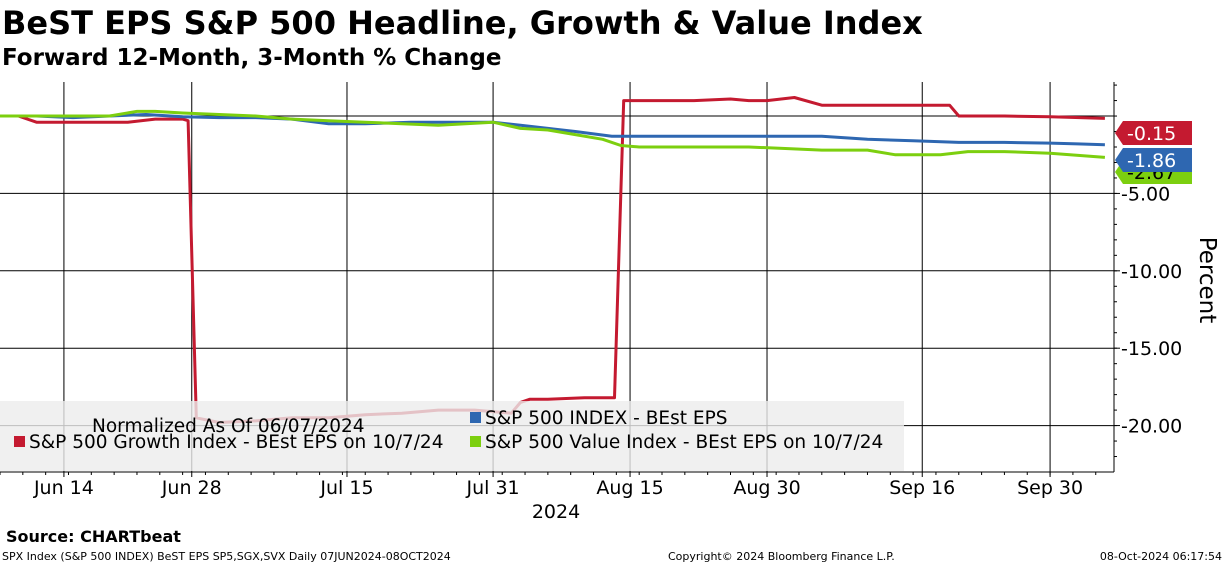  Describe the element at coordinates (1151, 427) in the screenshot. I see `y-tick-label: -20.00` at that location.